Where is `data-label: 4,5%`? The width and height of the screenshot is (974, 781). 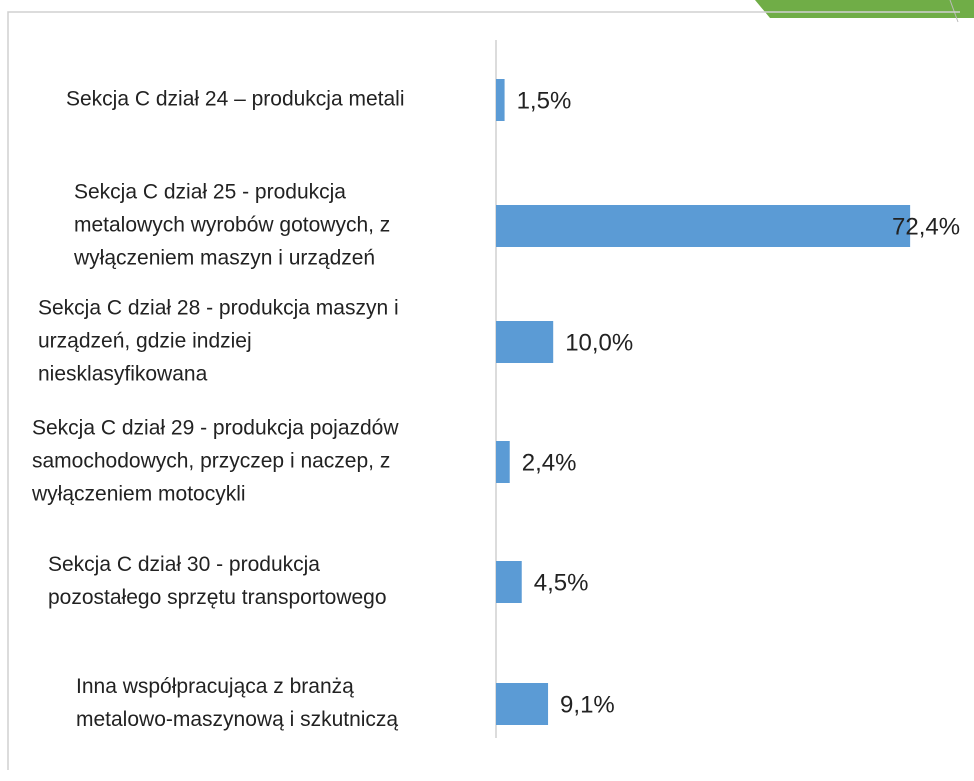
data-label: 4,5% is located at coordinates (561, 582).